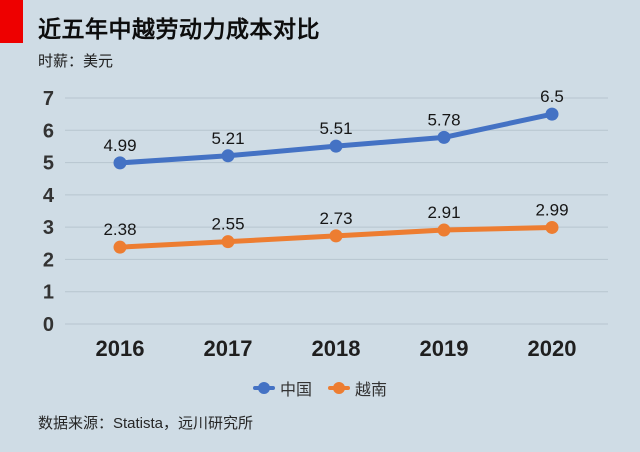 Image resolution: width=640 pixels, height=452 pixels. What do you see at coordinates (227, 138) in the screenshot?
I see `data-label: 5.21` at bounding box center [227, 138].